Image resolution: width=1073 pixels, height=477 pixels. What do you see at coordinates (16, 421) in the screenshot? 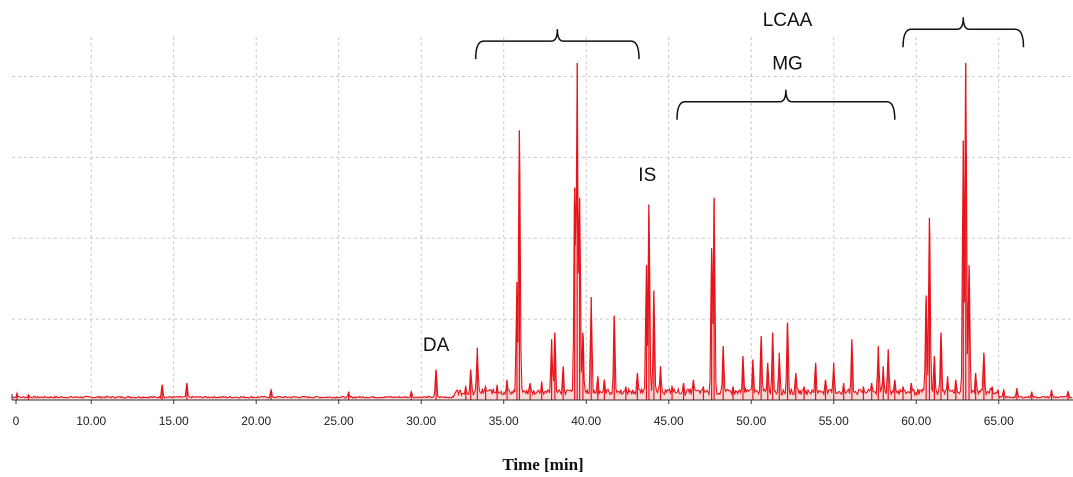
I see `x-tick-label: 0` at bounding box center [16, 421].